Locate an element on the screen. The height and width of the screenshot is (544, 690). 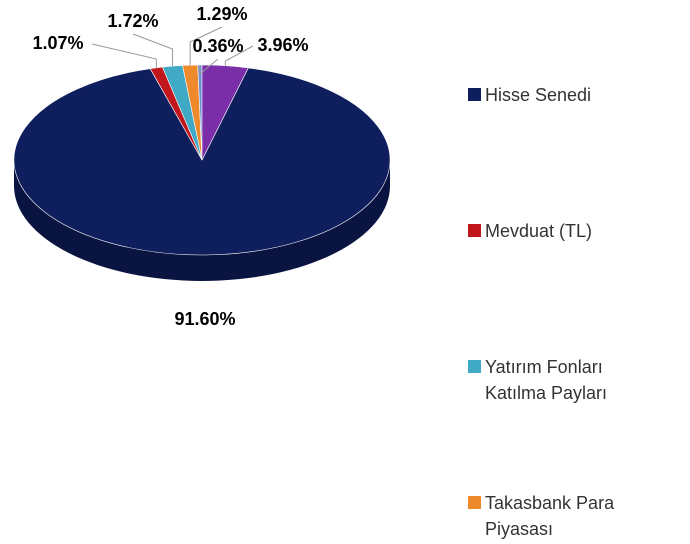
data-label: 91.60% is located at coordinates (204, 319).